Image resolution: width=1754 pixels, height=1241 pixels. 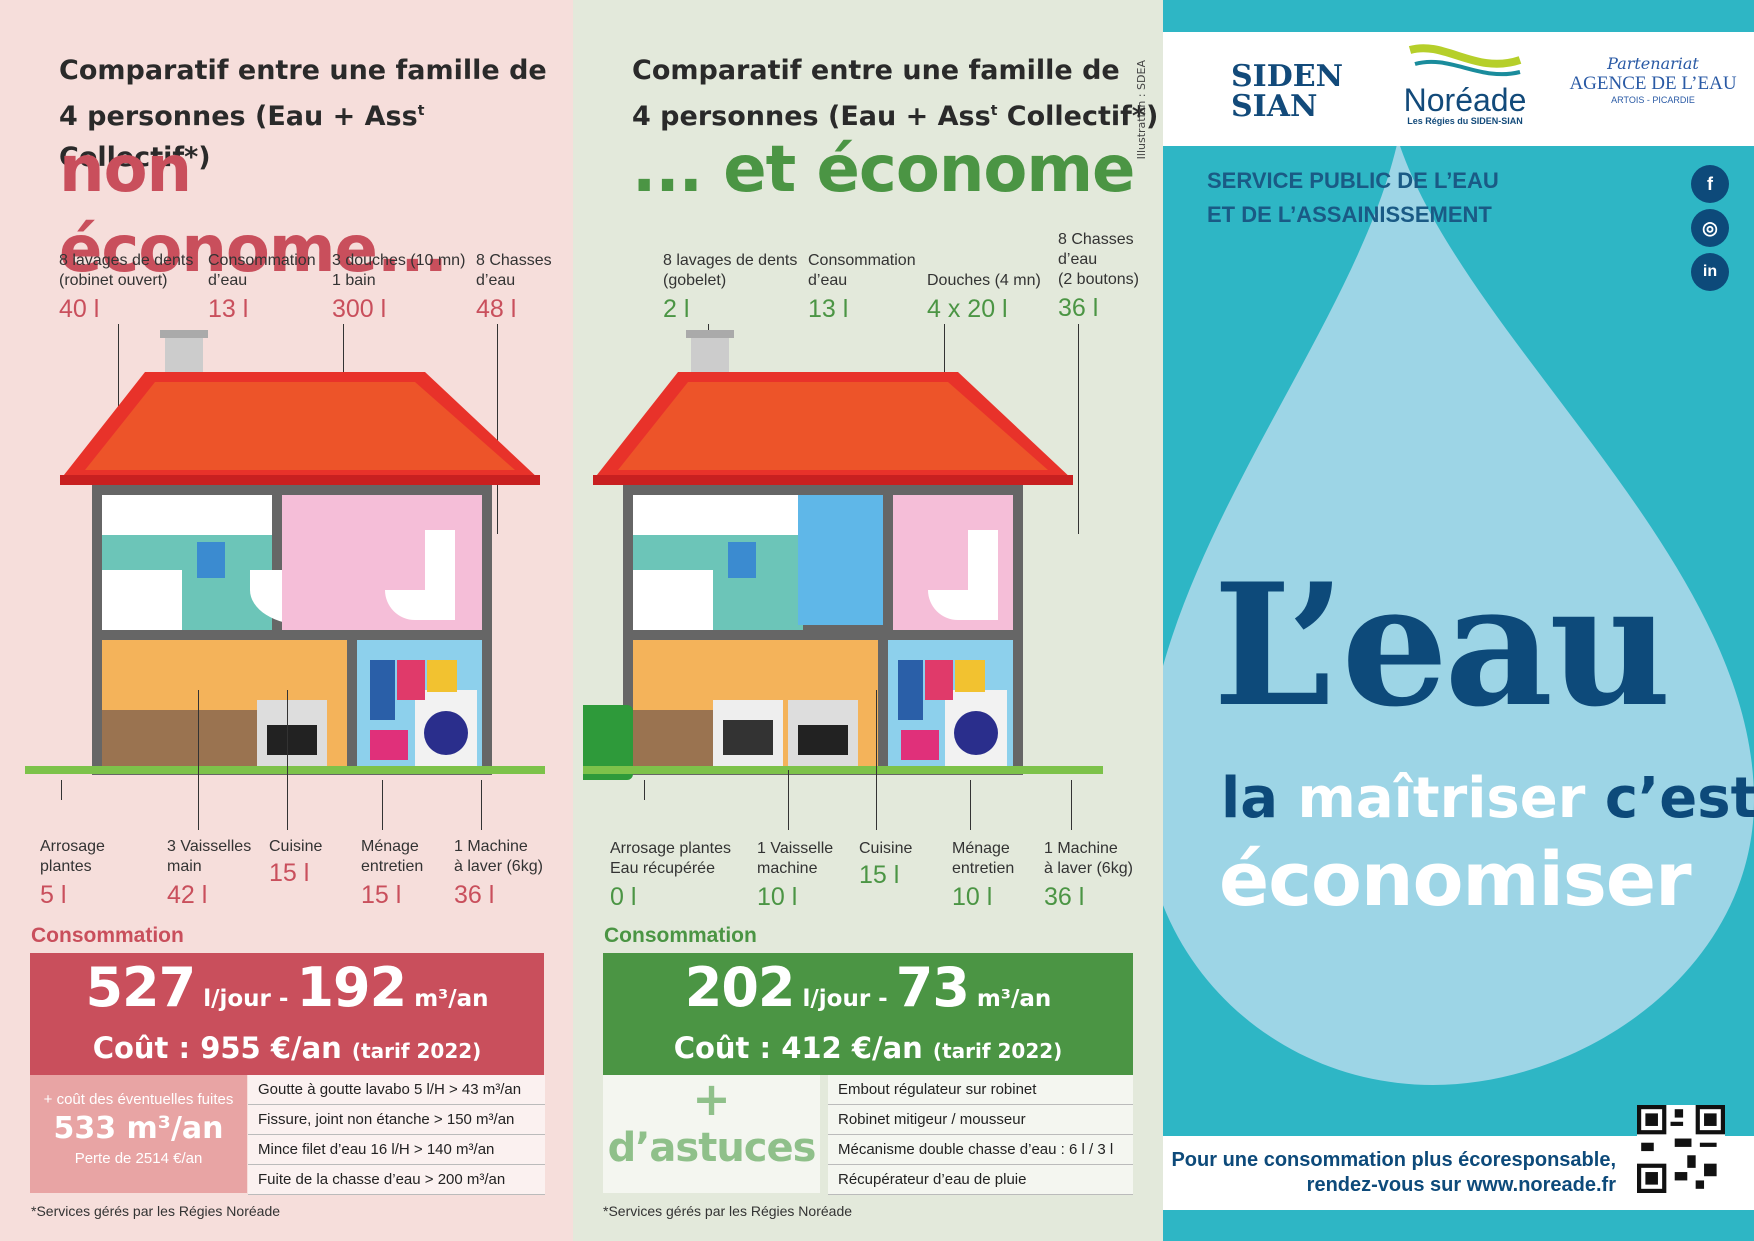 I want to click on list-item: Robinet mitigeur / mousseur, so click(x=980, y=1120).